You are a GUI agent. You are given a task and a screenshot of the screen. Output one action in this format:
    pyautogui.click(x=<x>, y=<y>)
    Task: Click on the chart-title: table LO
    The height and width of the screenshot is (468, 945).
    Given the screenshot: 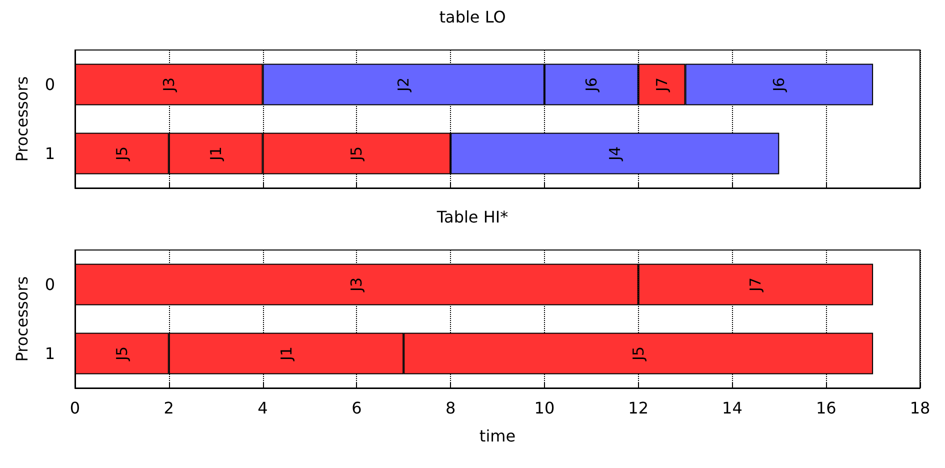 What is the action you would take?
    pyautogui.click(x=472, y=17)
    